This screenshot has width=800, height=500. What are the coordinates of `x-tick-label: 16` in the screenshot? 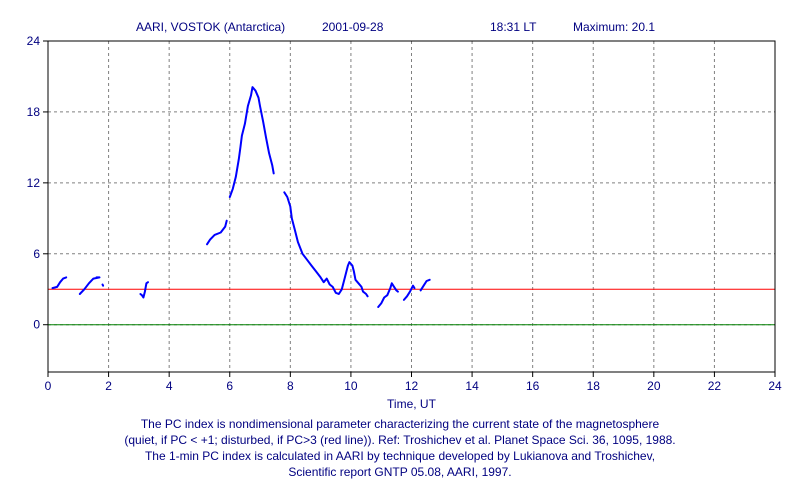 It's located at (533, 386).